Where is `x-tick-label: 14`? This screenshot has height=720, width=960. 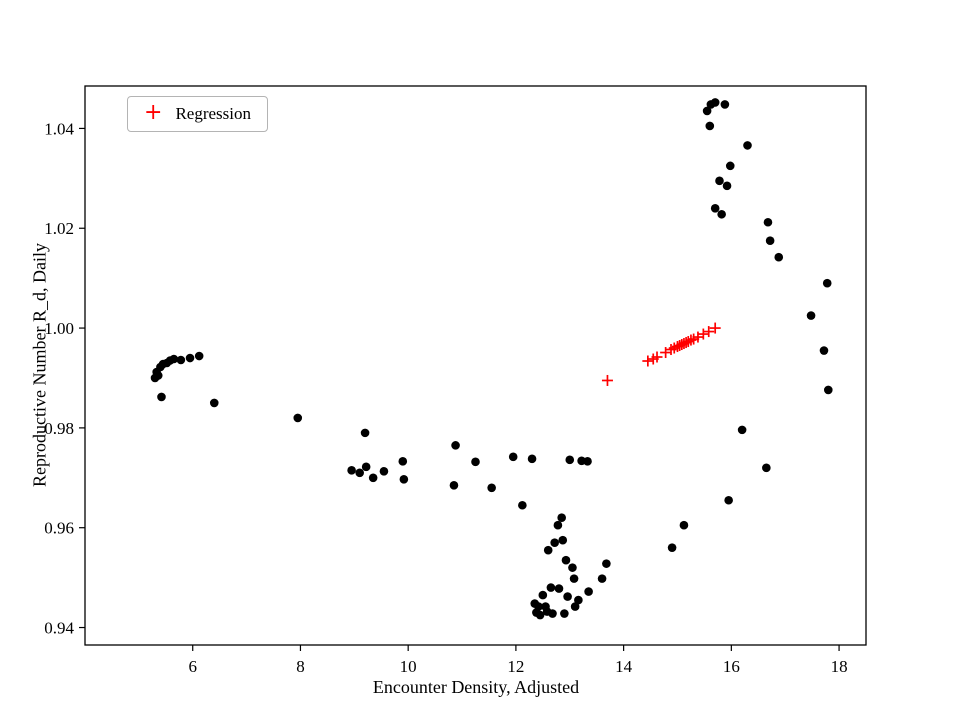 x-tick-label: 14 is located at coordinates (624, 666).